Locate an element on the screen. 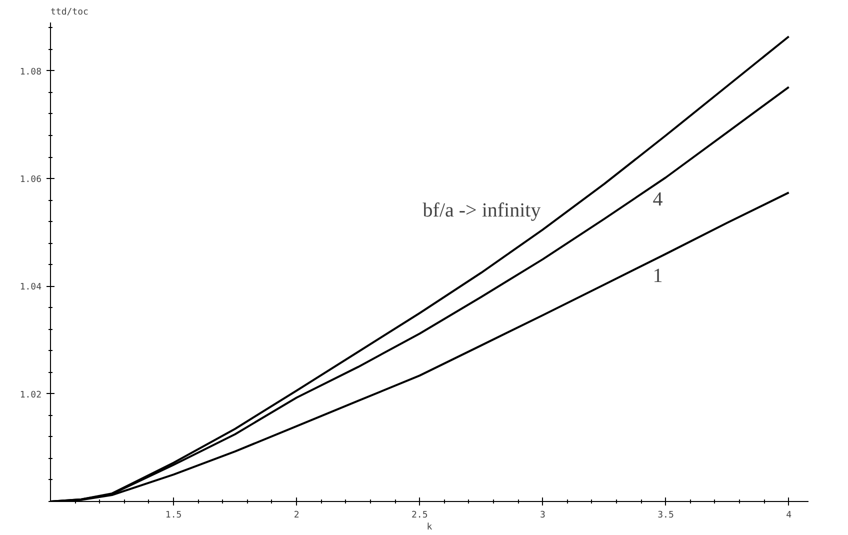 The image size is (848, 535). series-label: bf/a -> infinity is located at coordinates (481, 211).